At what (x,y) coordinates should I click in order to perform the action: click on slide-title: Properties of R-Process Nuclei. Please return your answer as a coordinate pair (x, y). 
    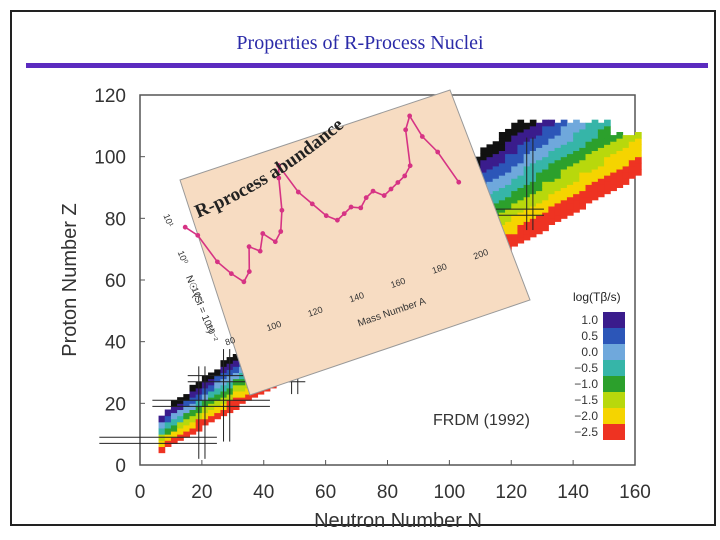
    Looking at the image, I should click on (360, 43).